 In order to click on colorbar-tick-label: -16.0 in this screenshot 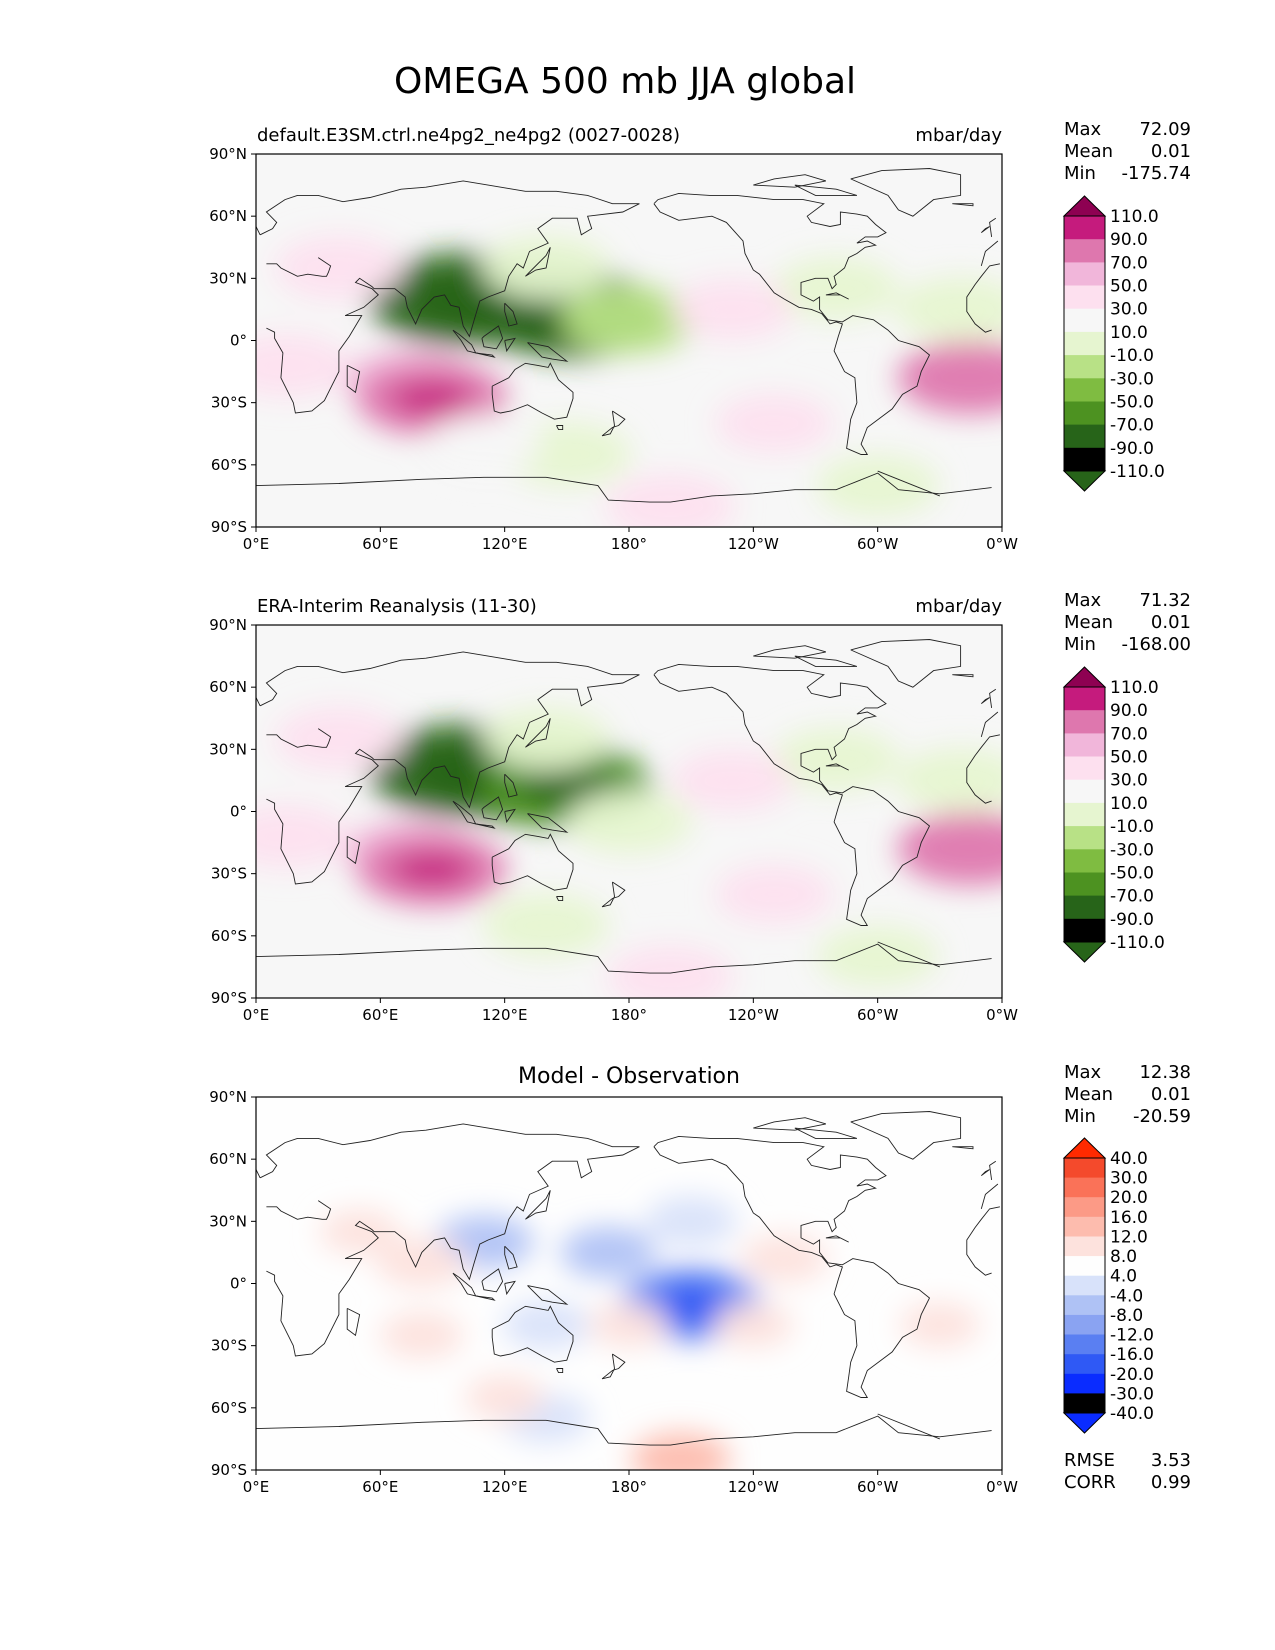, I will do `click(1132, 1355)`.